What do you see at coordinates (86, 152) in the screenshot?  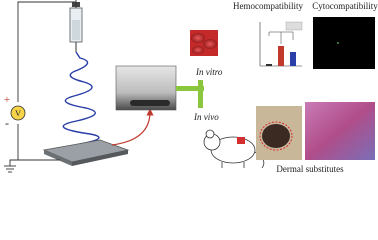 I see `collector-plate` at bounding box center [86, 152].